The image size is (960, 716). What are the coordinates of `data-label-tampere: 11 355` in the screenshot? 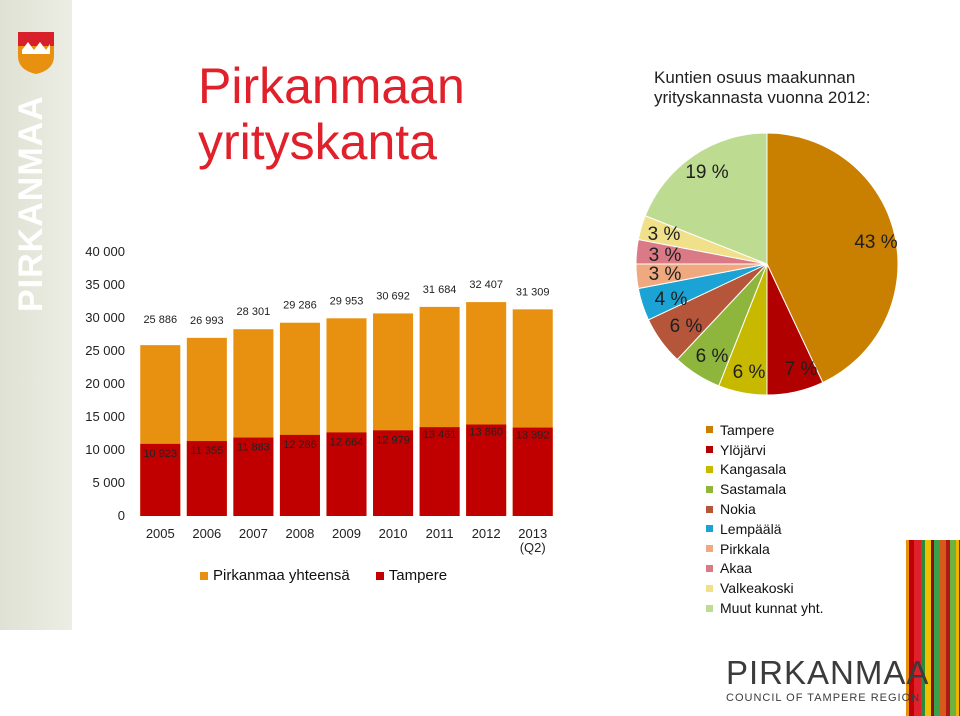 It's located at (206, 451).